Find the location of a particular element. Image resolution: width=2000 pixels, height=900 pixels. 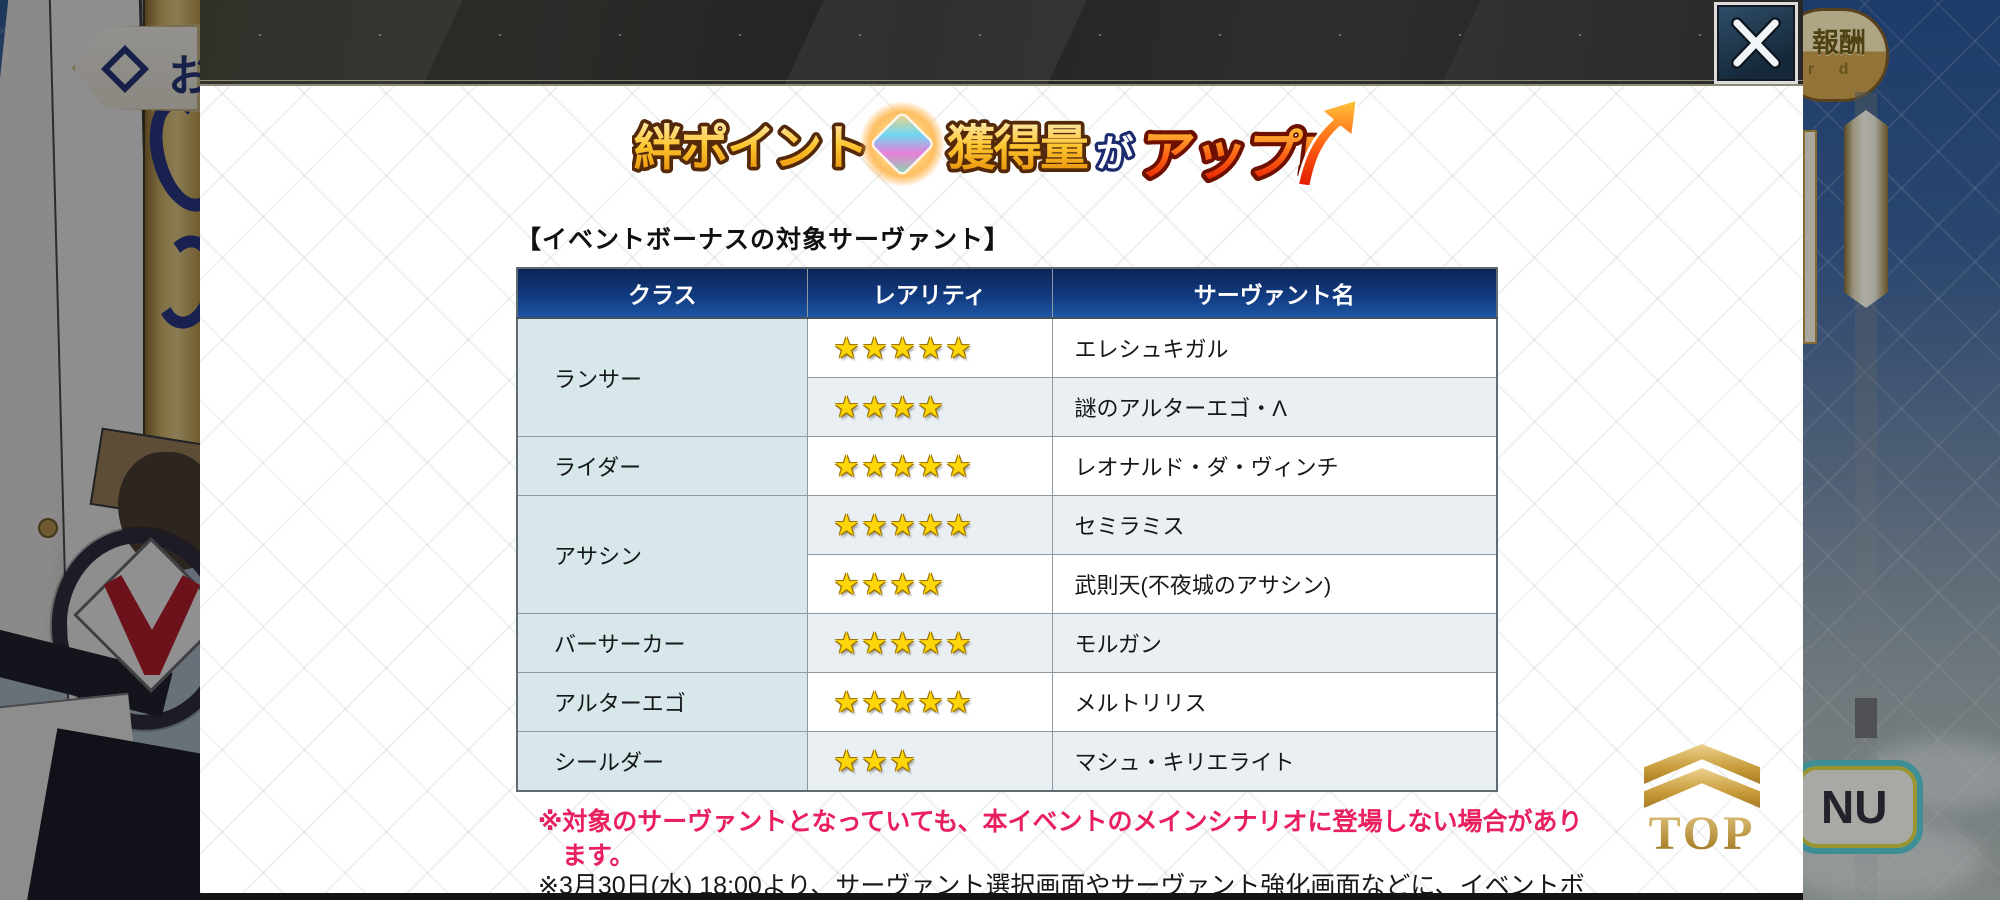

table-row: ライダー ★★★★★ レオナルド・ダ・ヴィンチ is located at coordinates (1007, 466).